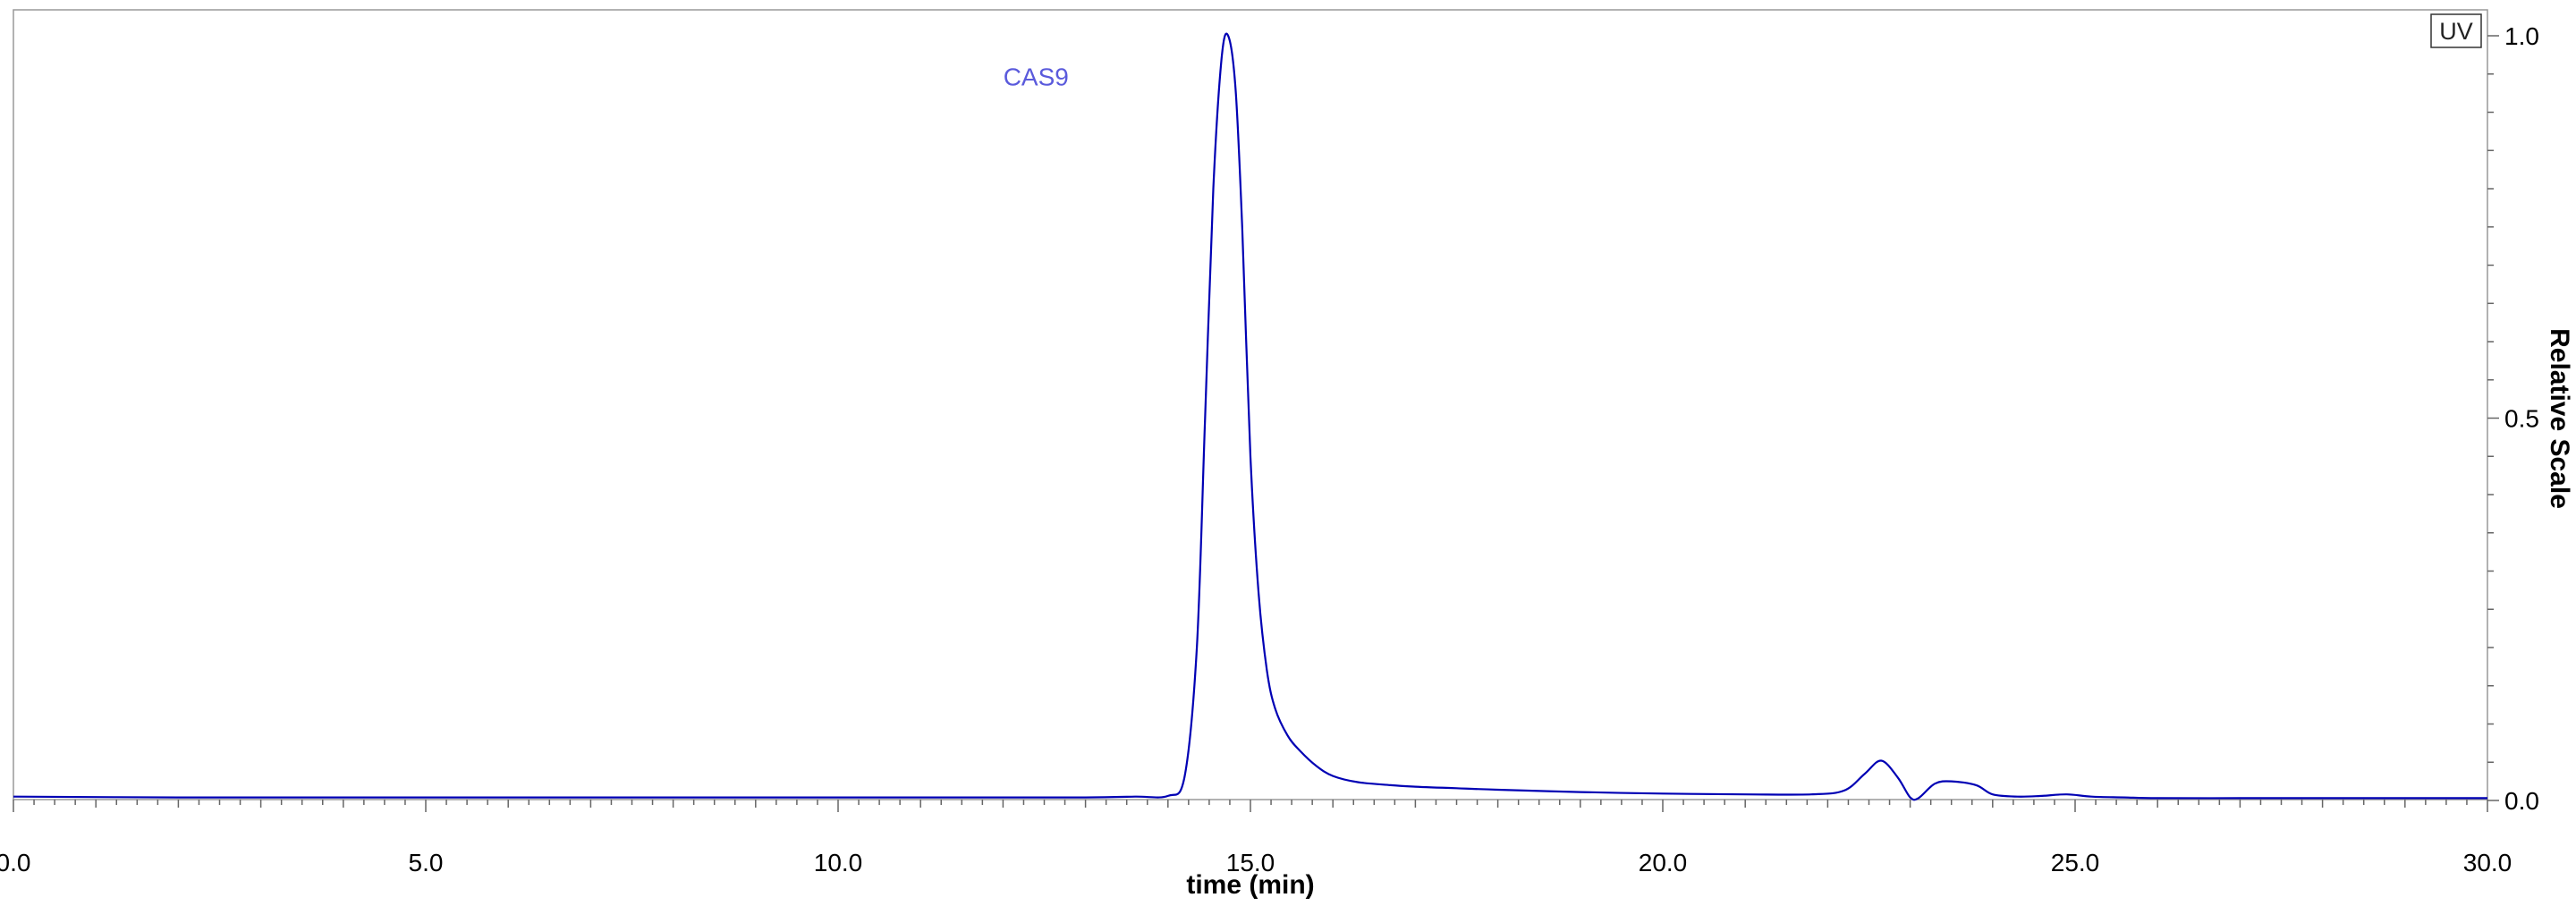 Image resolution: width=2576 pixels, height=906 pixels. What do you see at coordinates (2075, 863) in the screenshot?
I see `x-tick-label: 25.0` at bounding box center [2075, 863].